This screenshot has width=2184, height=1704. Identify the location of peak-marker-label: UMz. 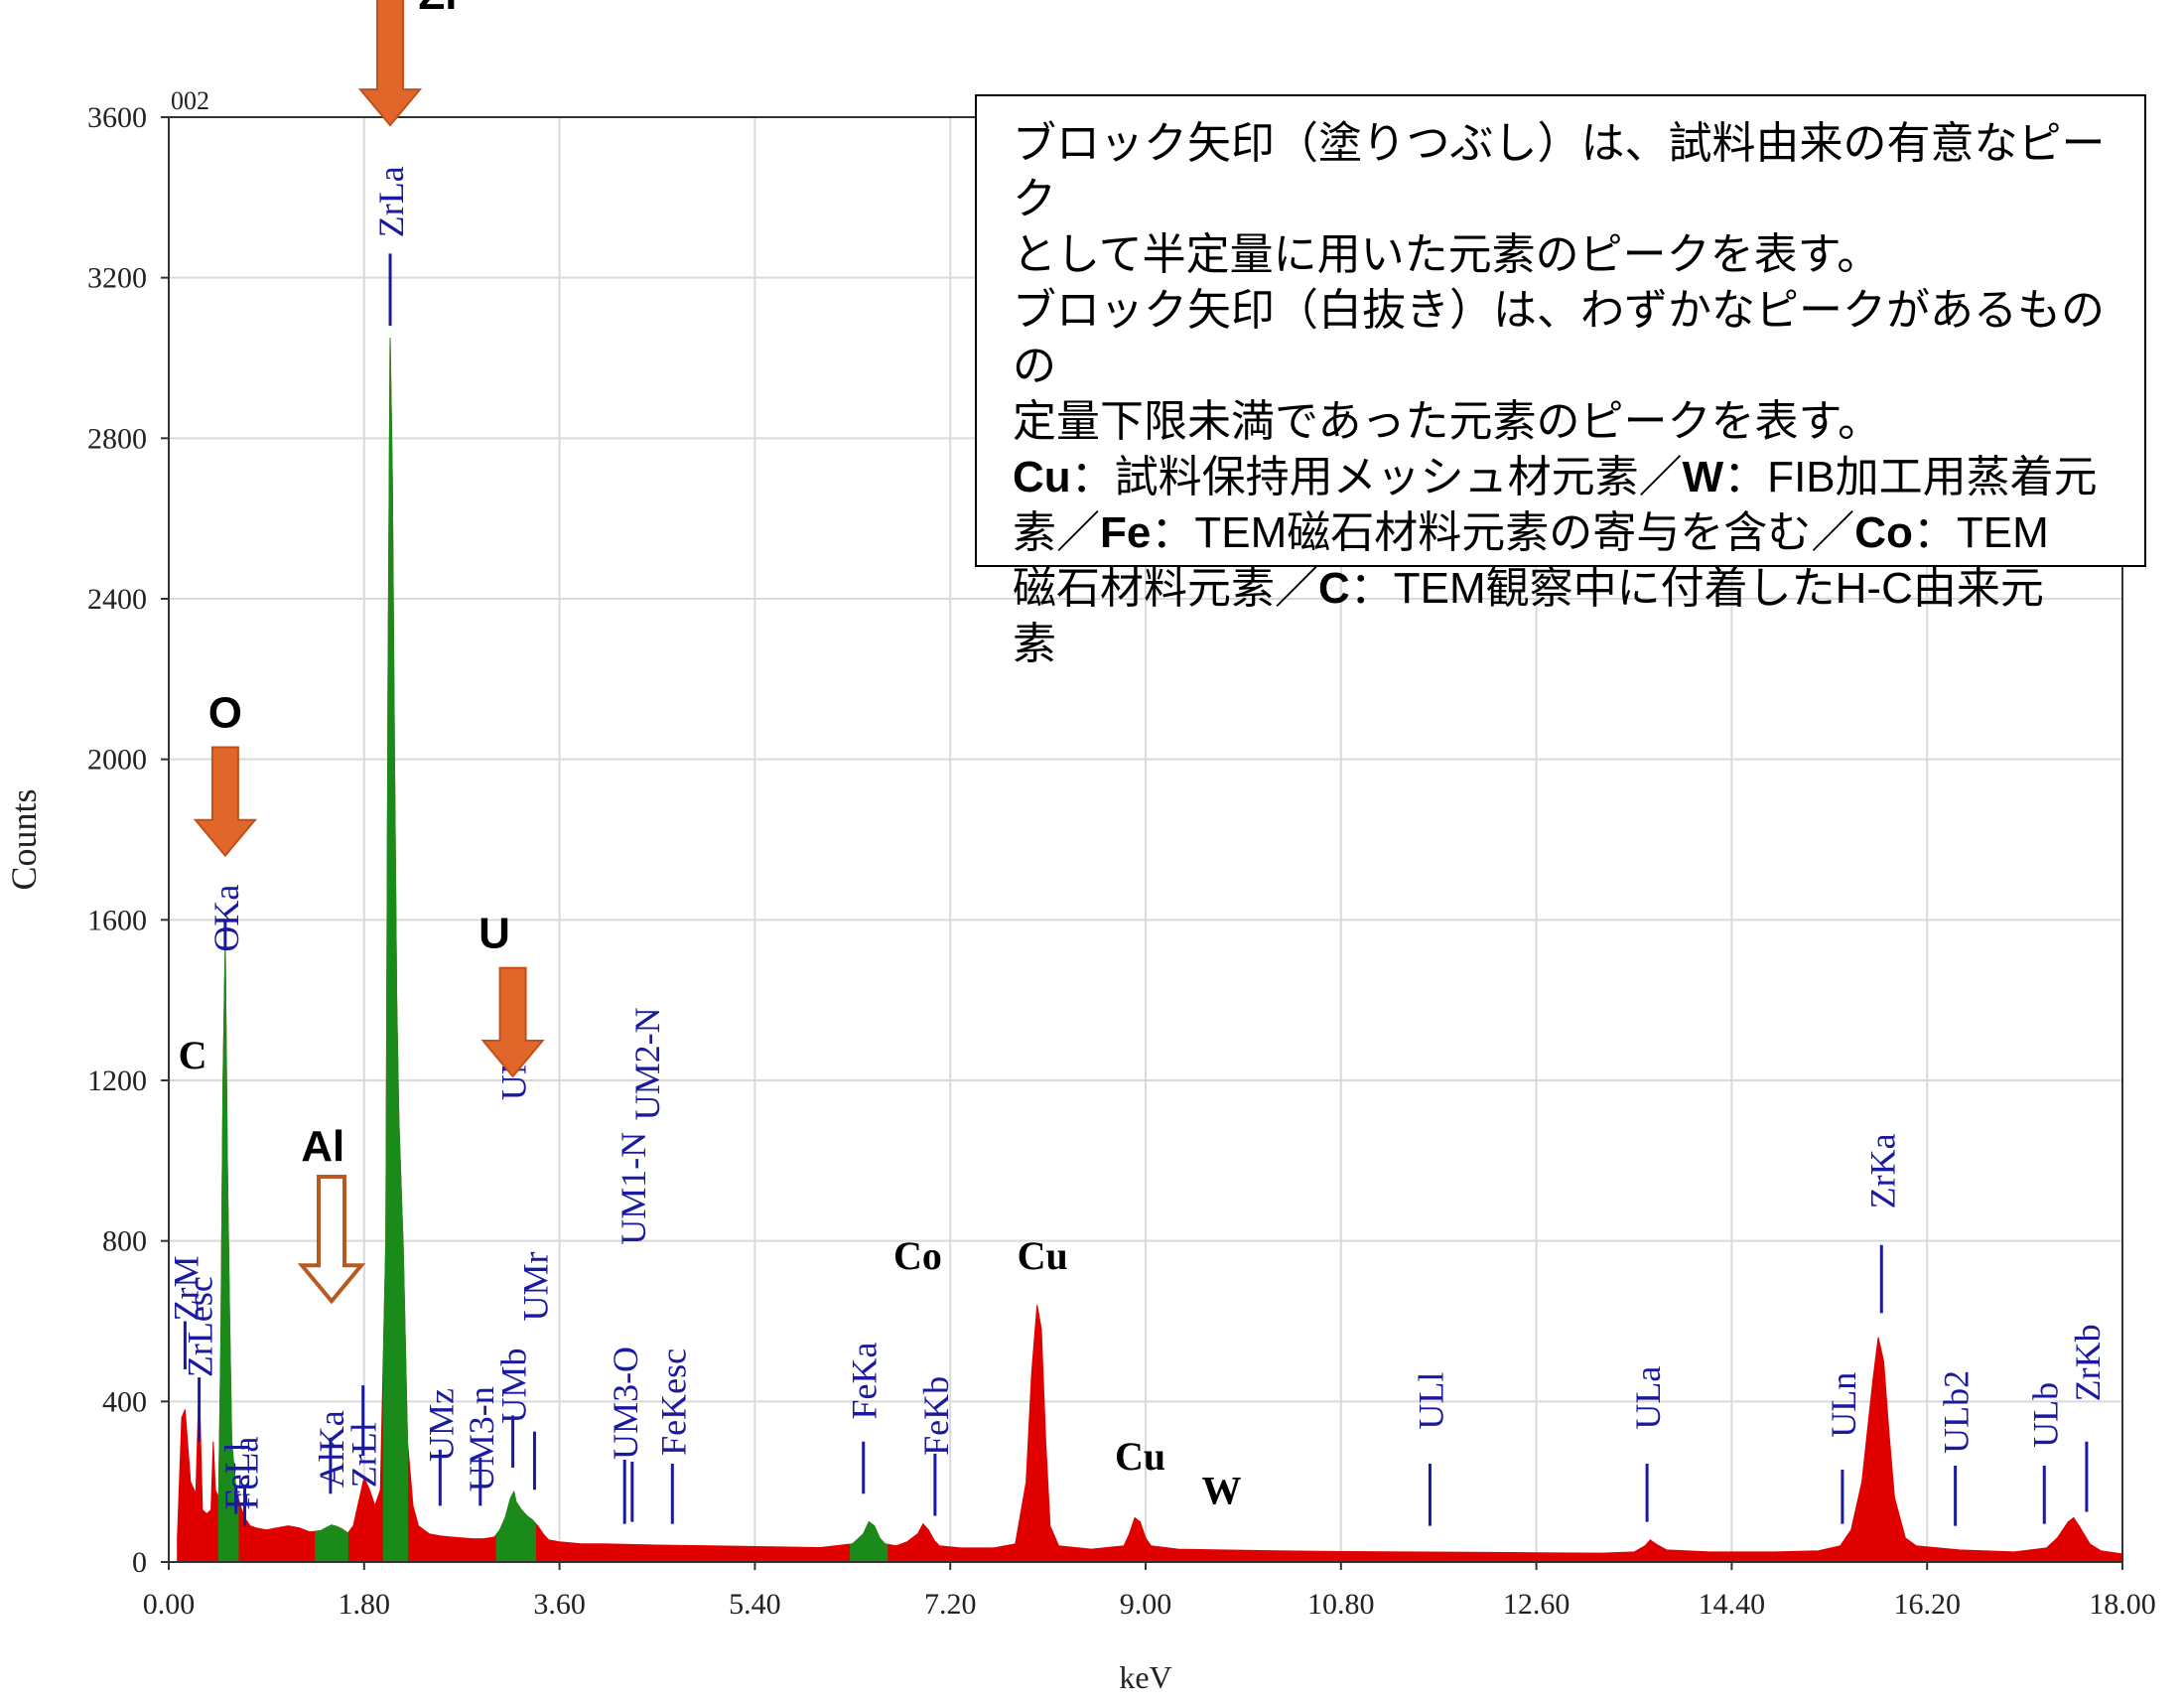
(441, 1425).